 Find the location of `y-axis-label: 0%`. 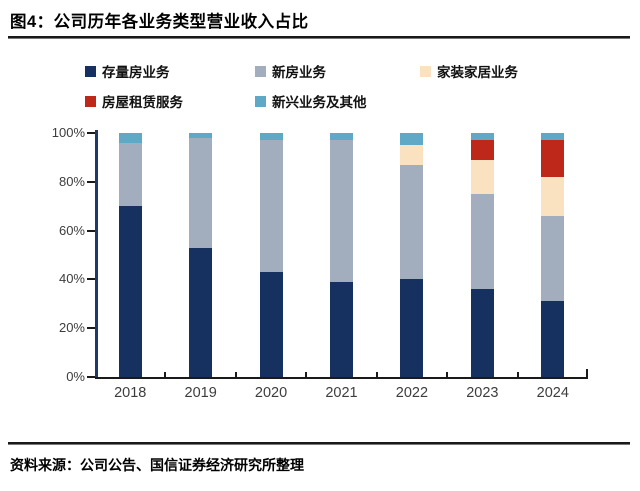

y-axis-label: 0% is located at coordinates (75, 376).